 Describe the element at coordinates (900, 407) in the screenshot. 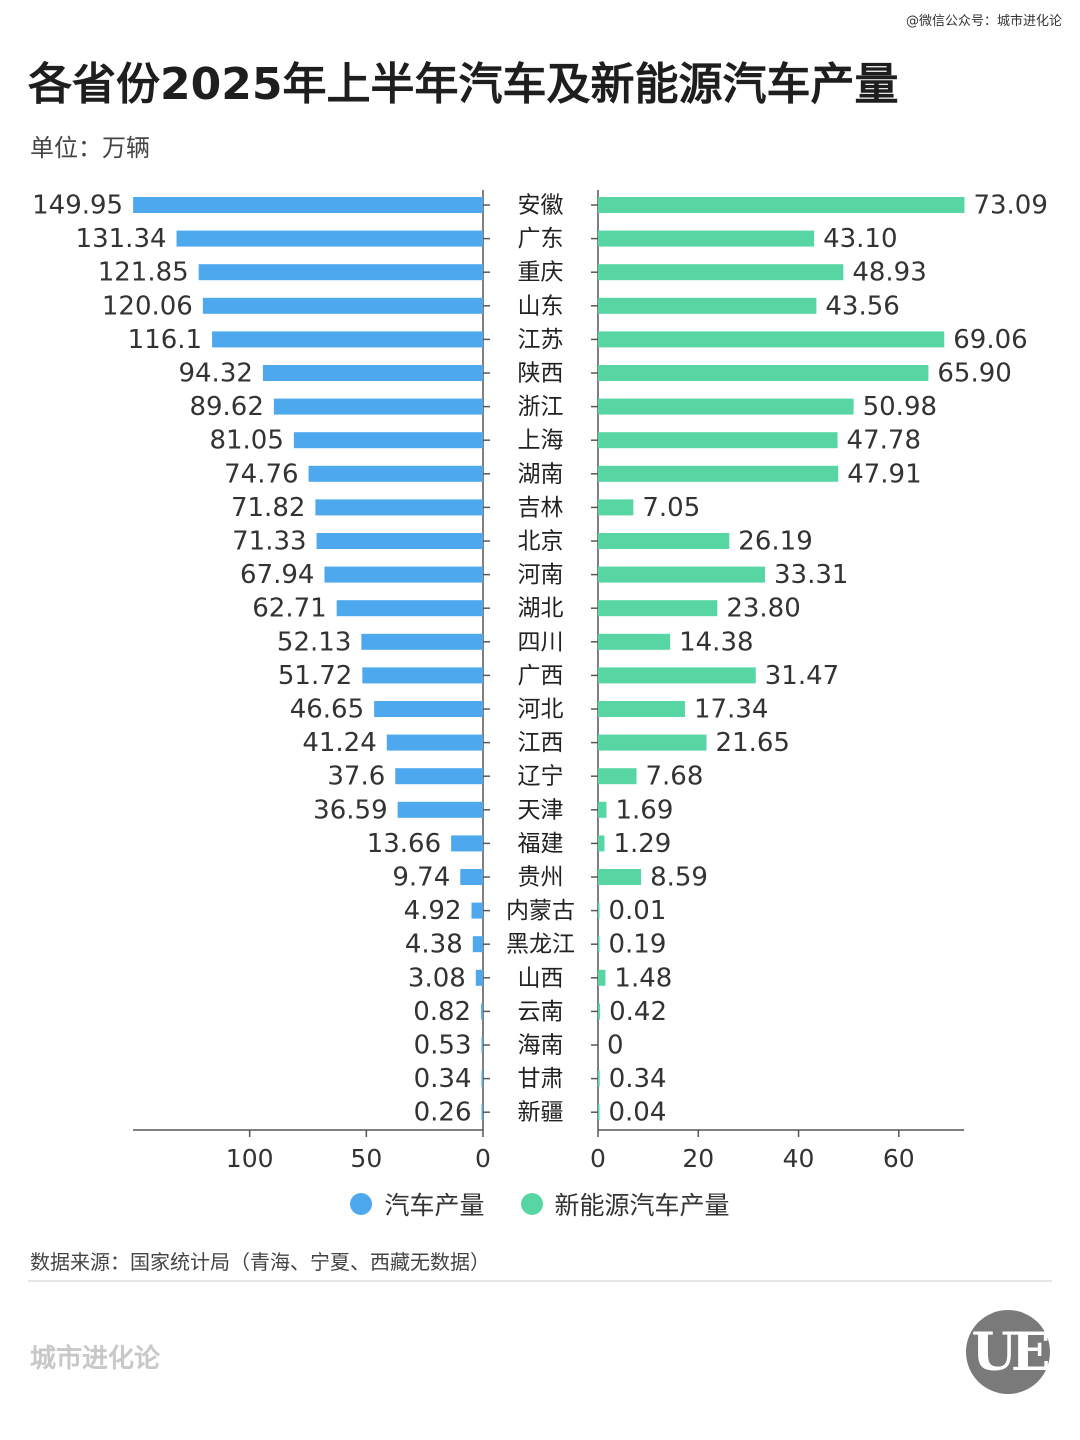

I see `nev-value-label: 50.98` at that location.